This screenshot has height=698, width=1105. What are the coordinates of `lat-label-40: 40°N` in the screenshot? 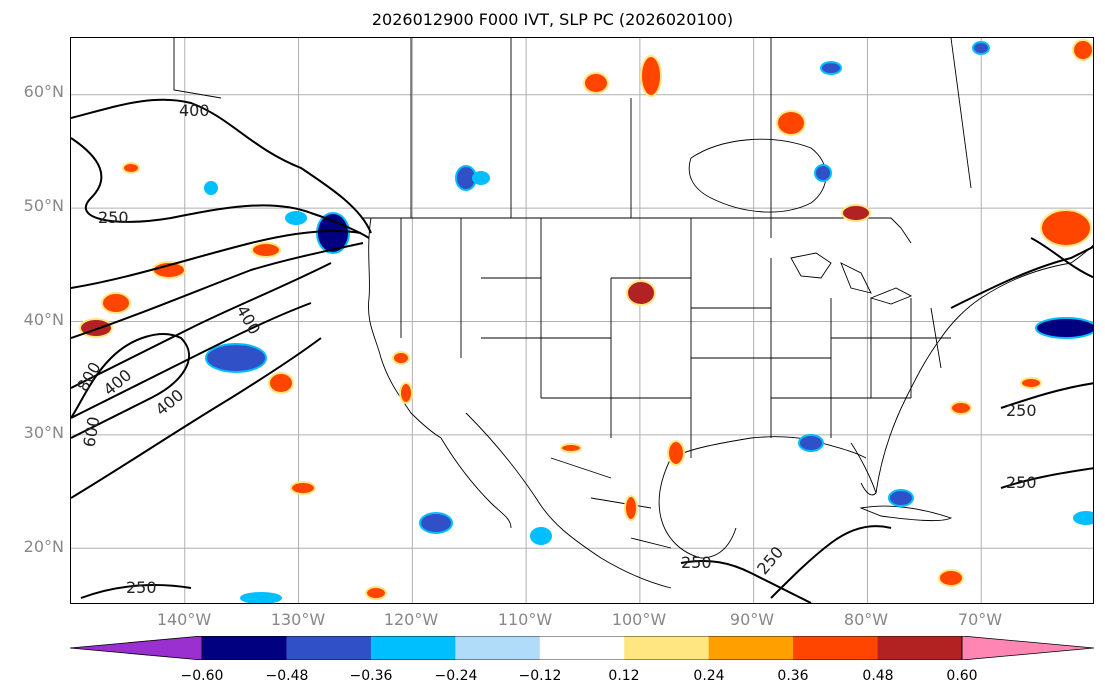 It's located at (43, 319).